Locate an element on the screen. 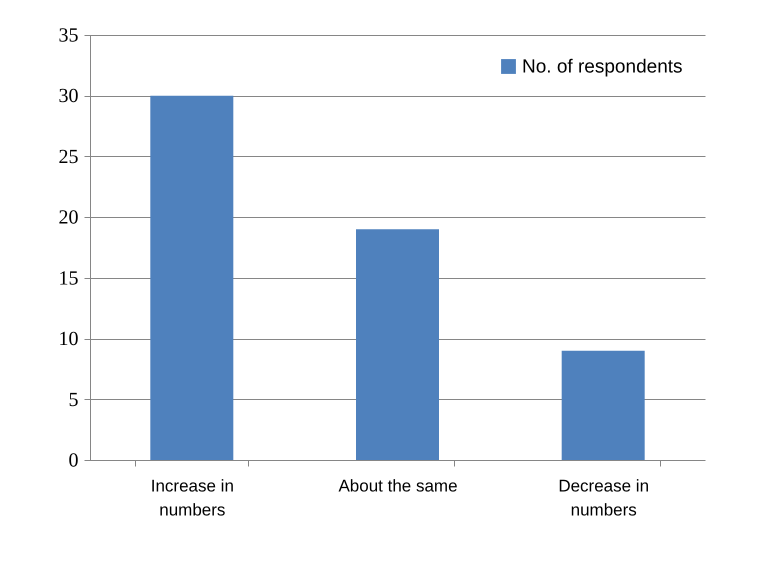  y-tick-label: 25 is located at coordinates (68, 157).